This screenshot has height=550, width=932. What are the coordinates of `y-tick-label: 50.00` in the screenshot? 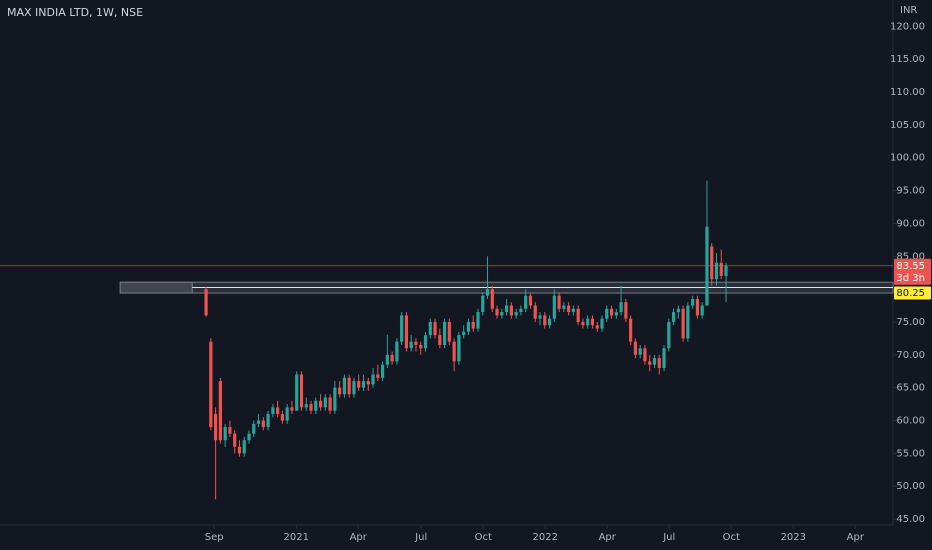 It's located at (910, 486).